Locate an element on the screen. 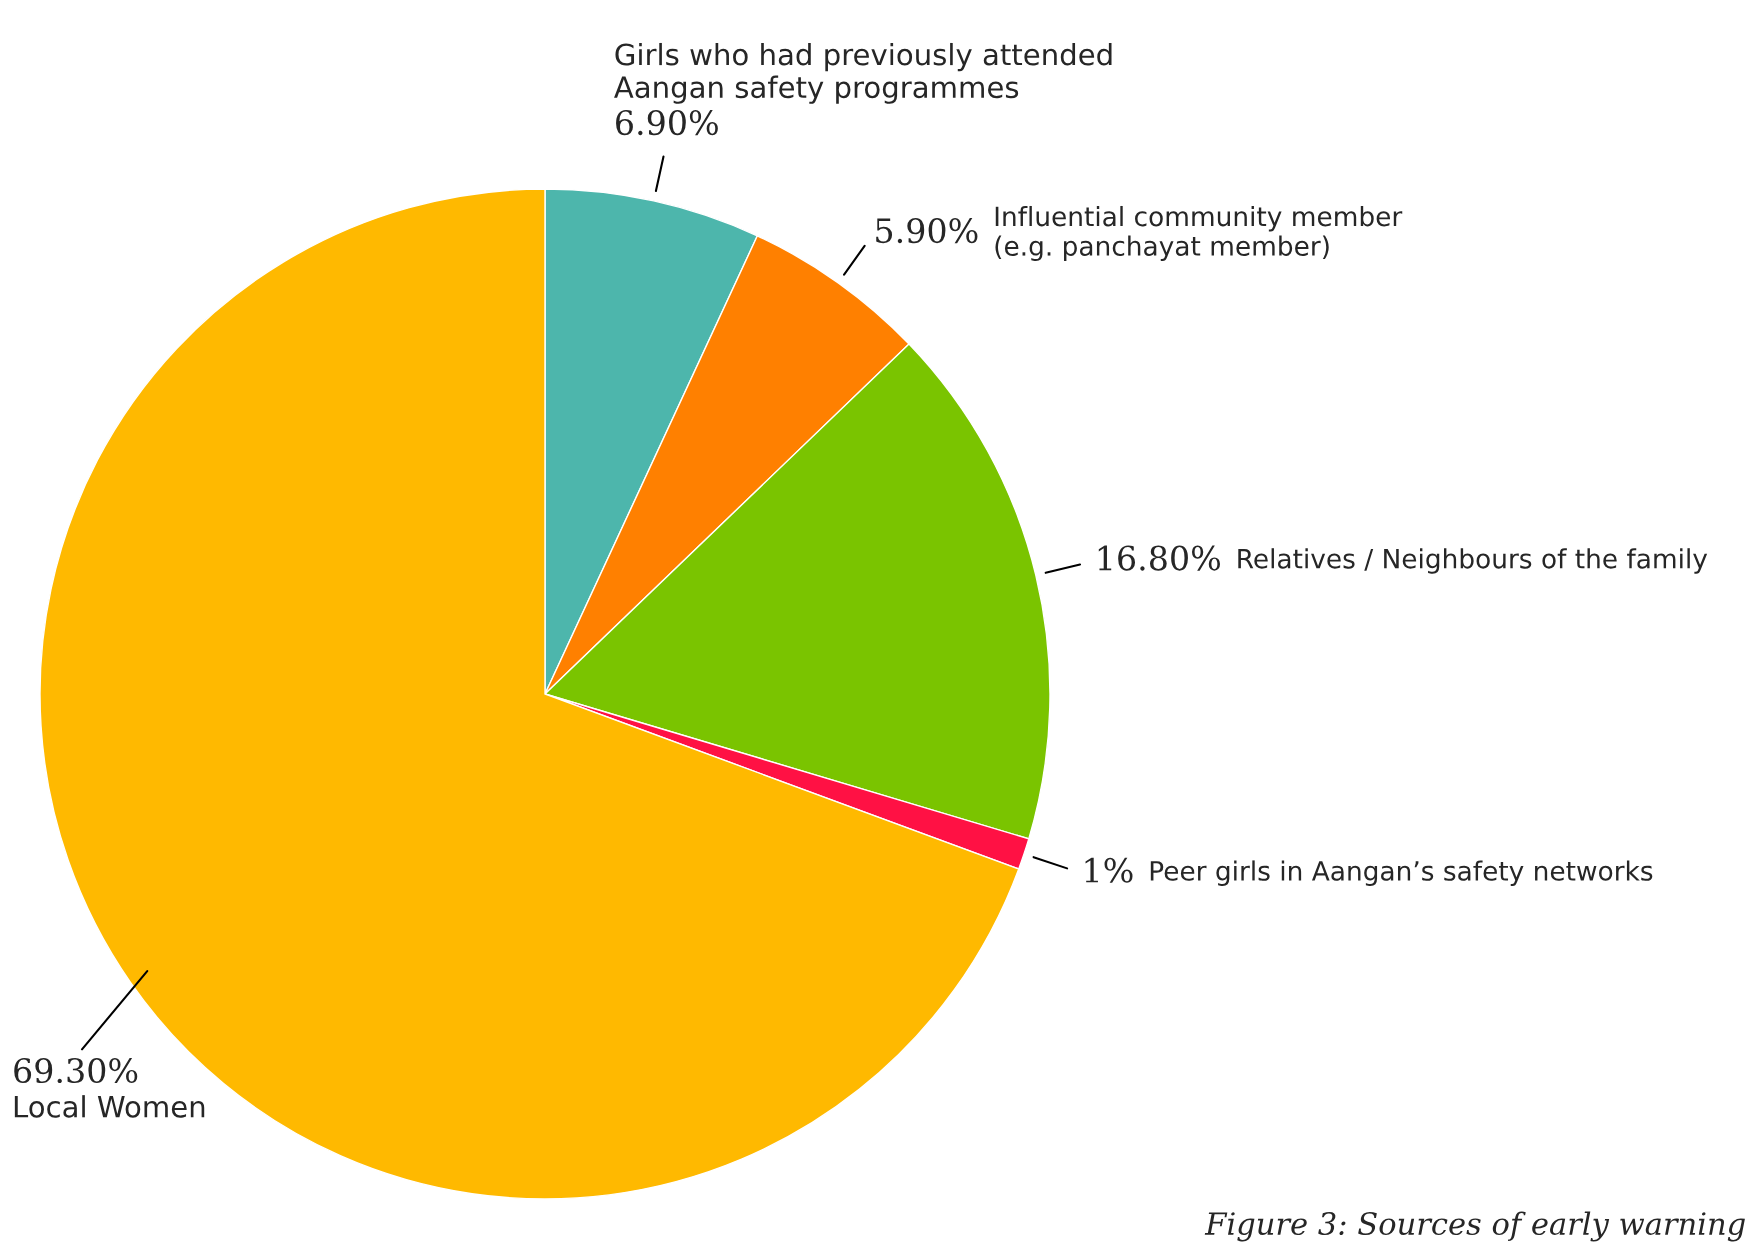 The width and height of the screenshot is (1755, 1254). slice-label: Relatives / Neighbours of the family is located at coordinates (1473, 561).